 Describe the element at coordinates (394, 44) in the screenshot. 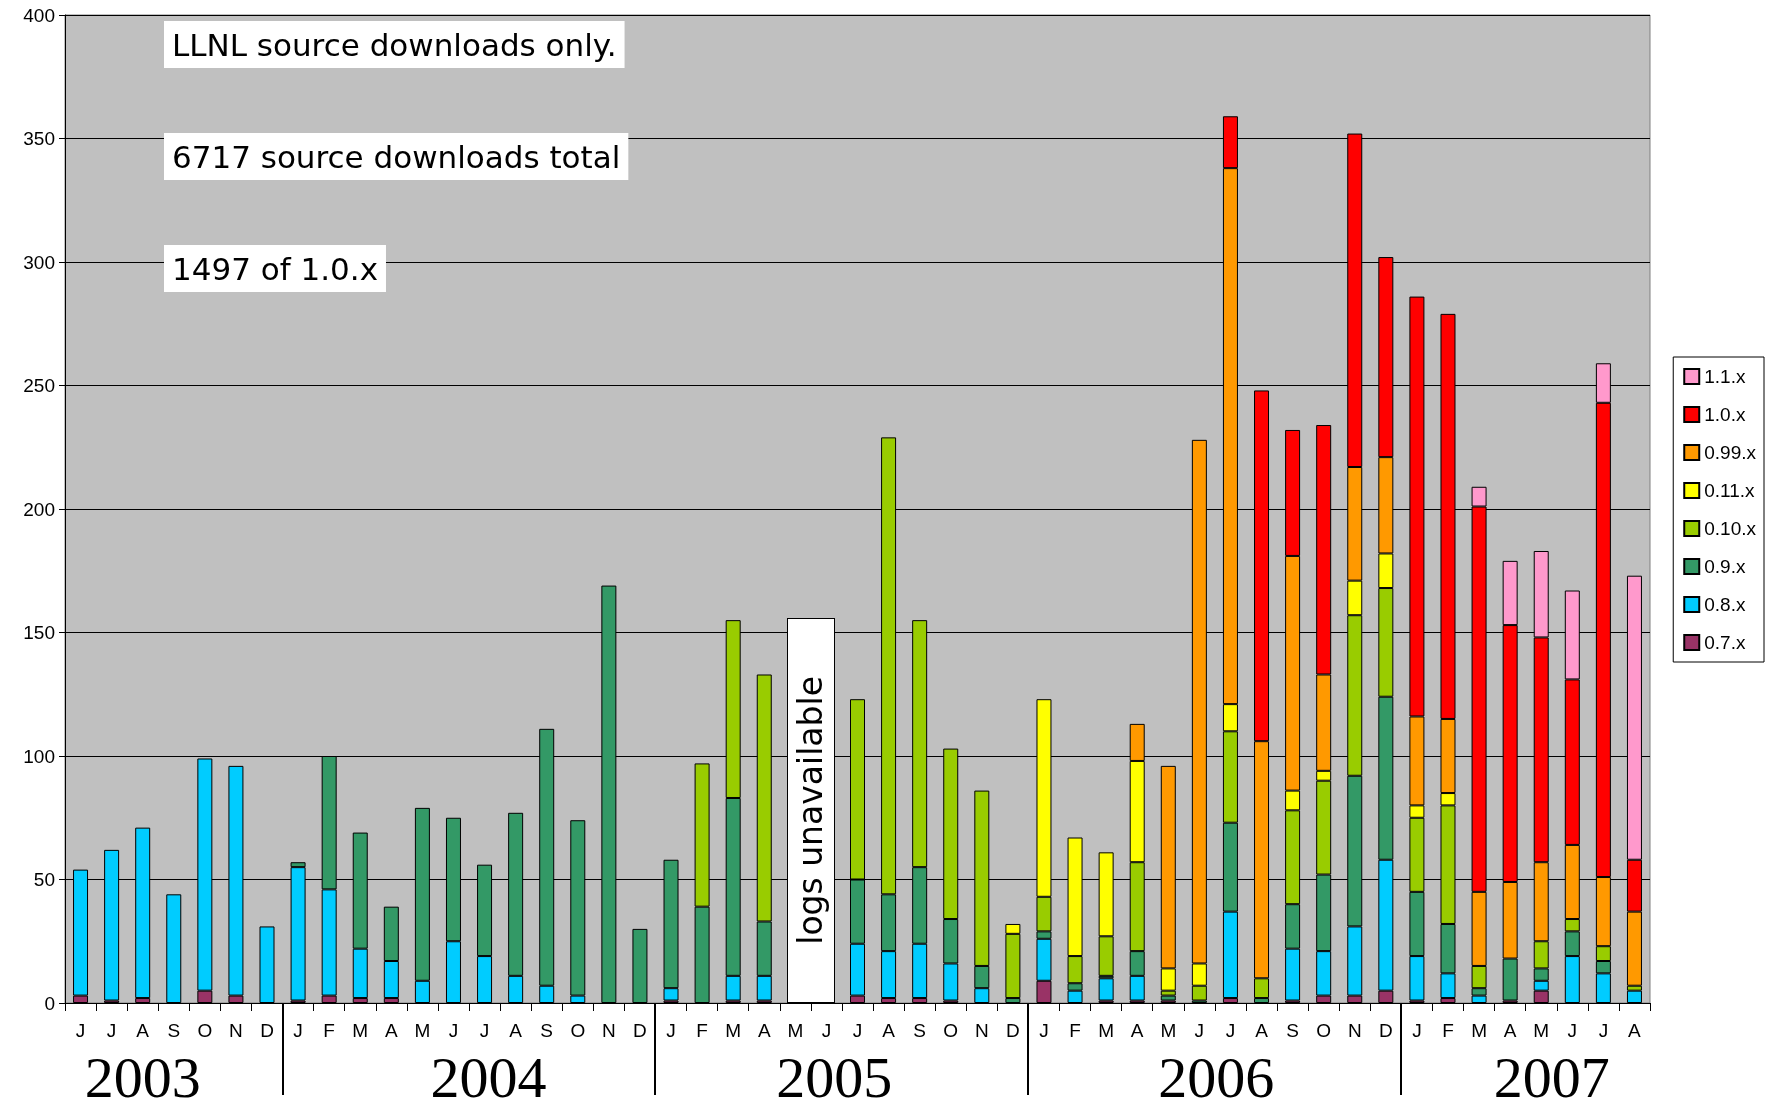

I see `annotation: LLNL source downloads only.` at that location.